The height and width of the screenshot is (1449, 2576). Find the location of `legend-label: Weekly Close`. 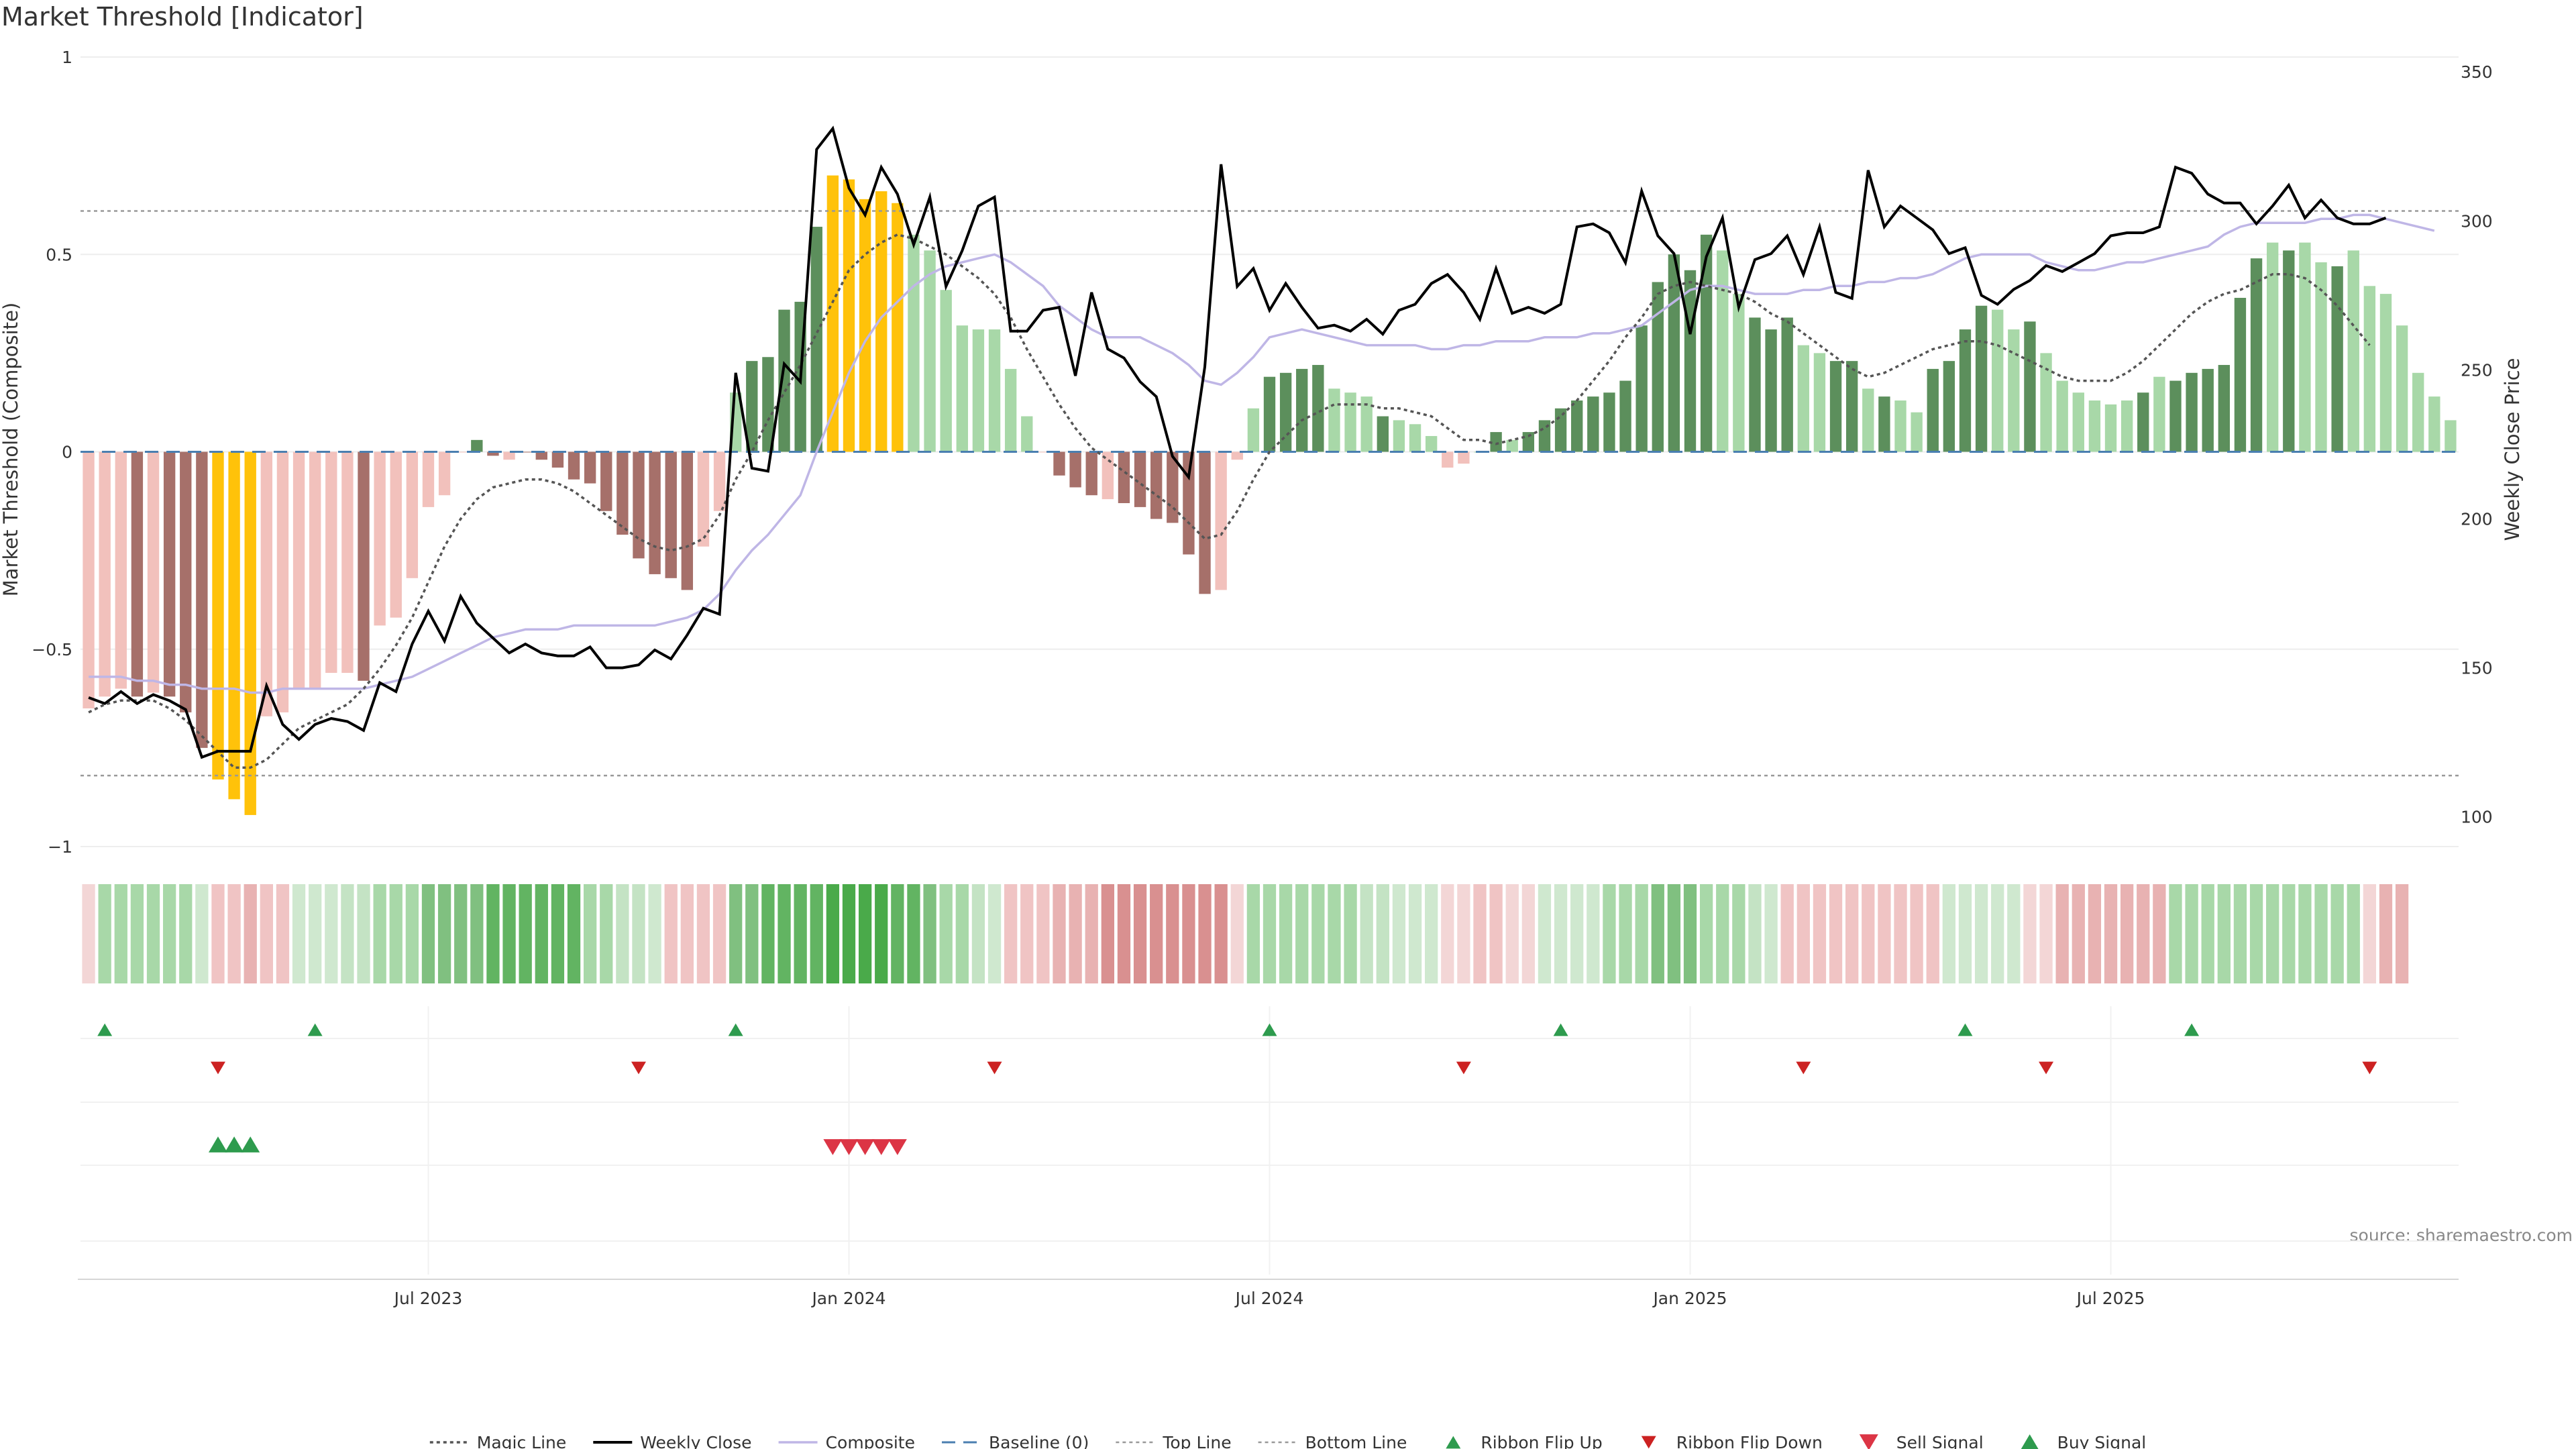

legend-label: Weekly Close is located at coordinates (695, 1441).